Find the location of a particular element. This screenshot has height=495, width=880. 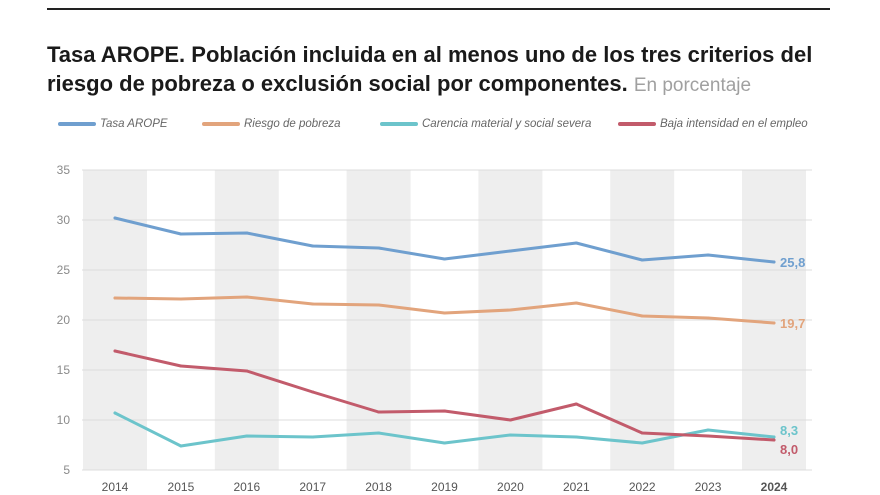

x-tick-label-2022: 2022 is located at coordinates (642, 487).